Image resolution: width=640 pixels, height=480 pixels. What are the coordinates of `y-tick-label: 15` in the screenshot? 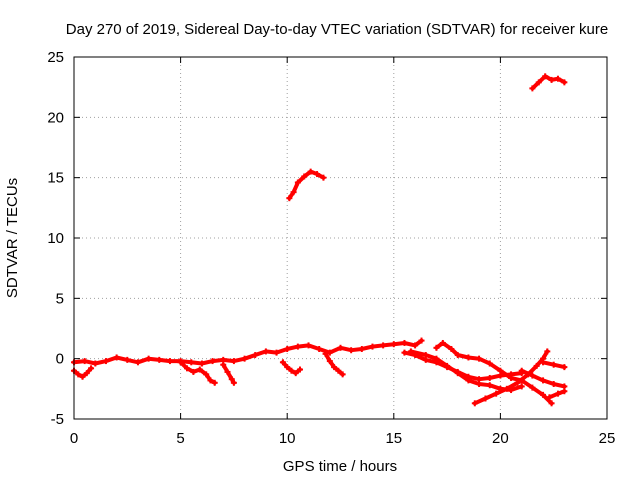 It's located at (55, 178).